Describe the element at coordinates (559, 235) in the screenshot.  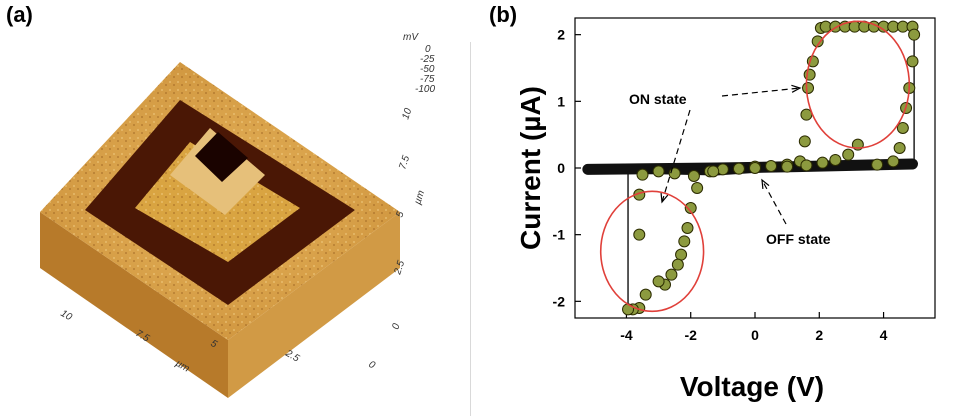
I see `y-tick-label: -1` at that location.